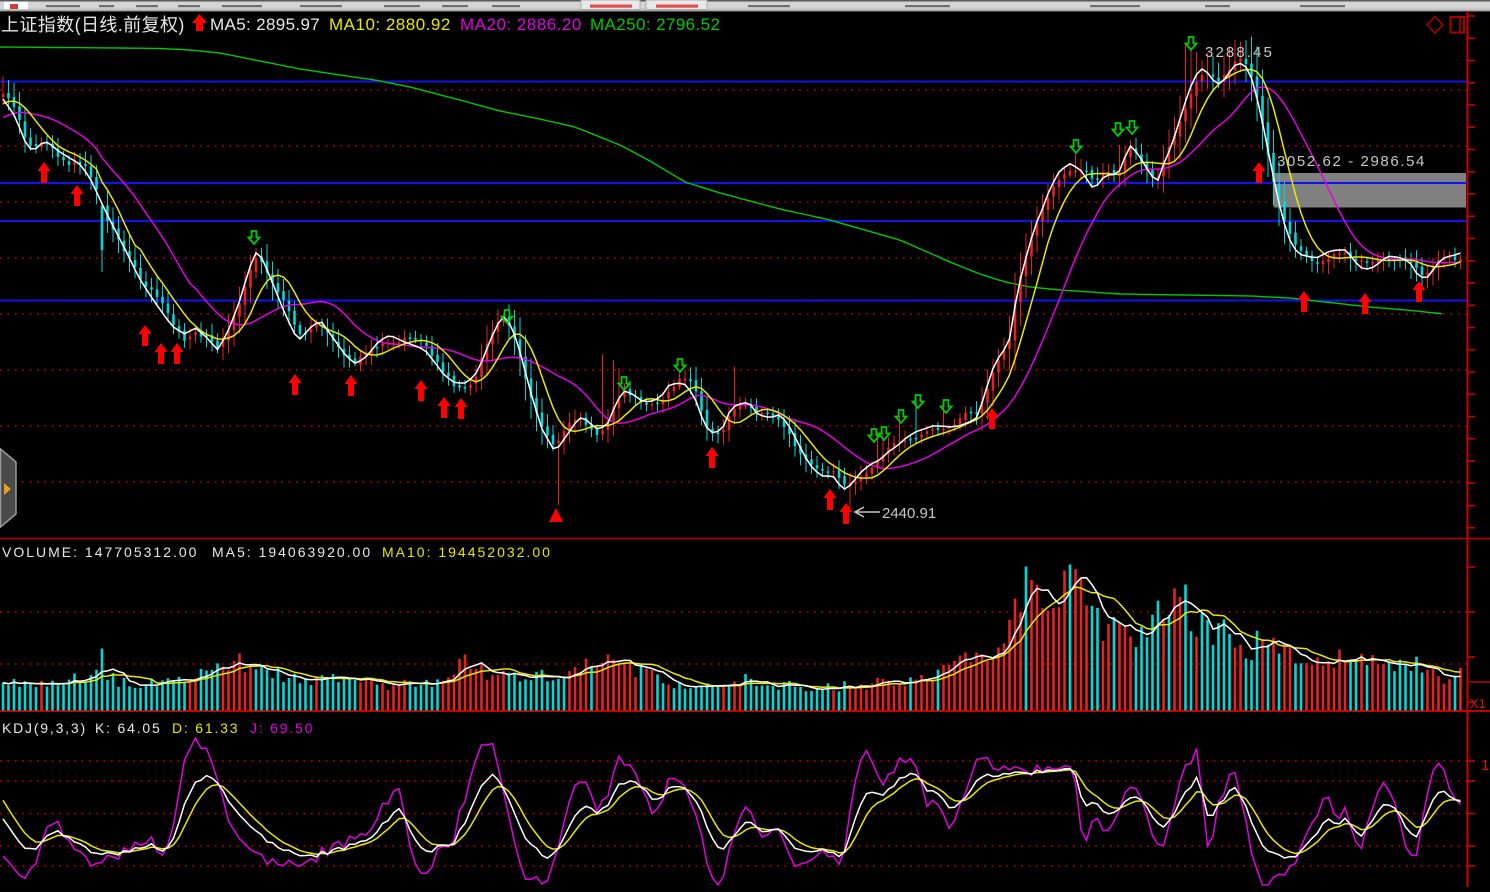 This screenshot has width=1490, height=892. I want to click on svg-text: 3288.45, so click(1239, 52).